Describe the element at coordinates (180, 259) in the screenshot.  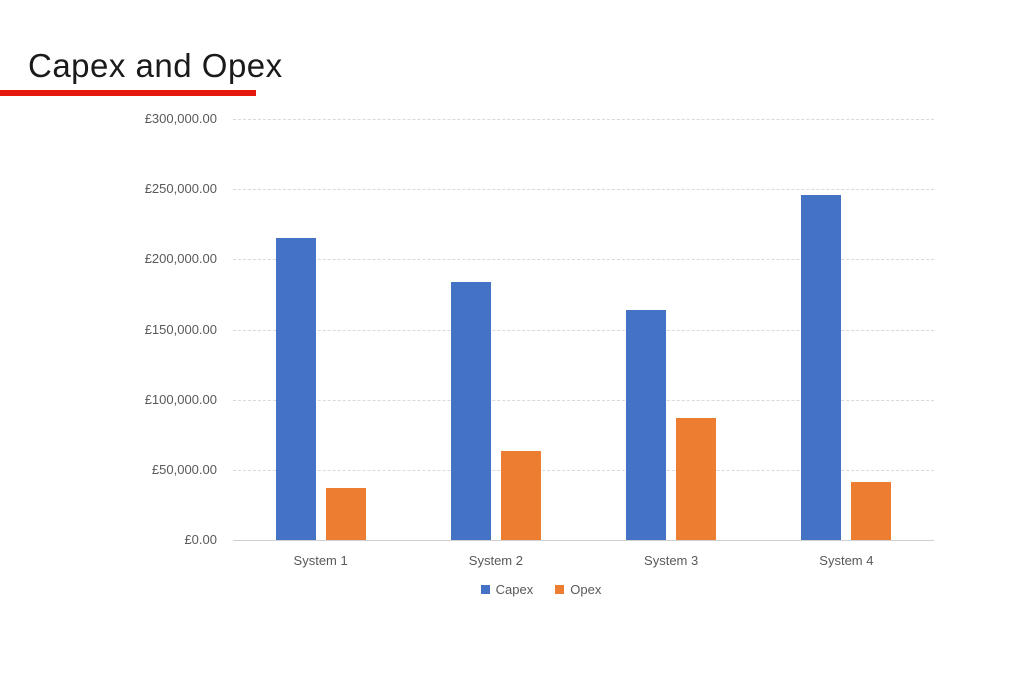
I see `y-axis-tick-label: £200,000.00` at that location.